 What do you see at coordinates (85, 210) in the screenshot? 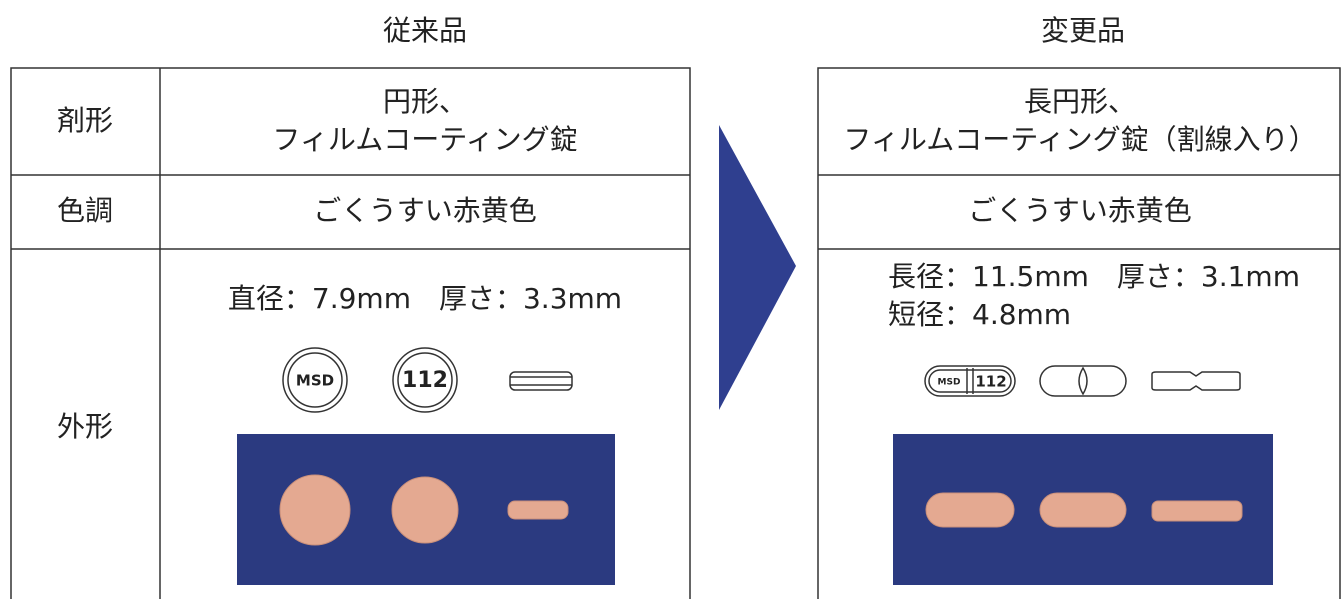
I see `row-label: 色調` at bounding box center [85, 210].